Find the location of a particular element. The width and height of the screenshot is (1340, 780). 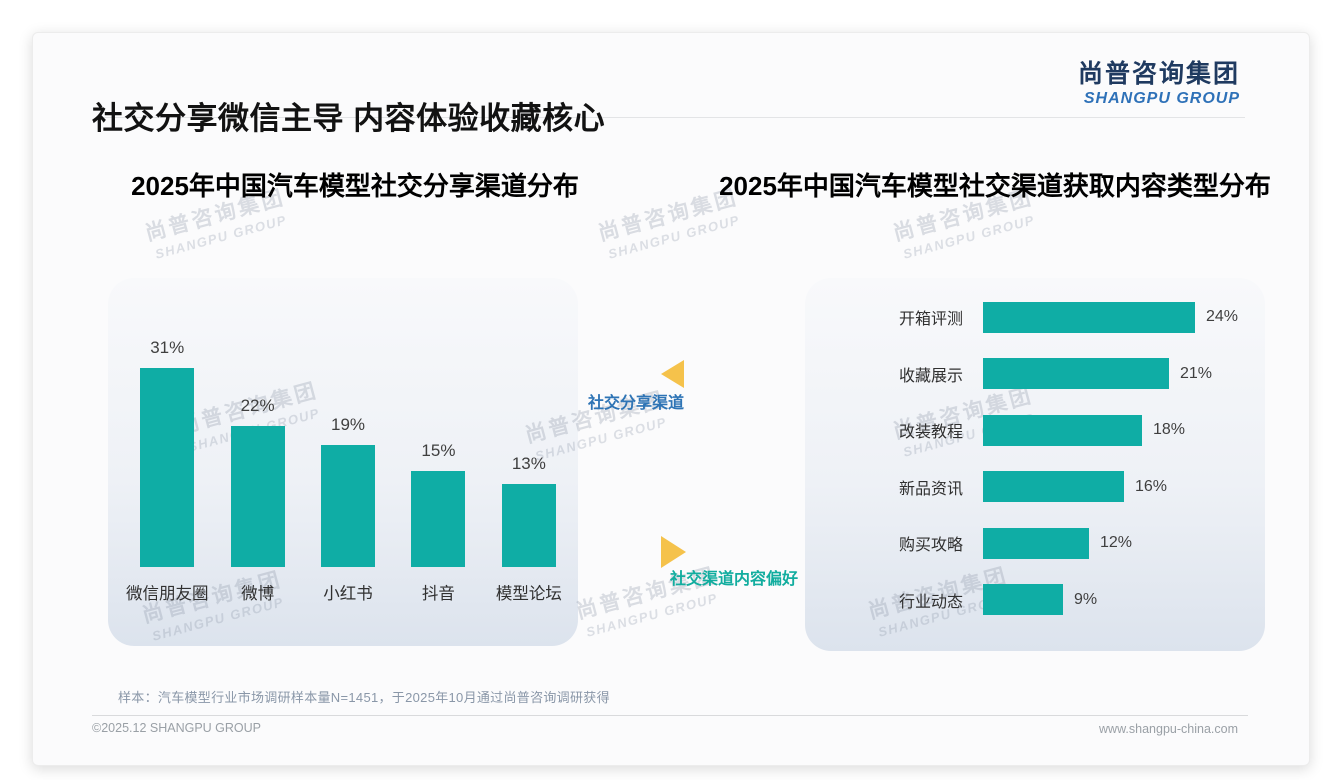

right-chart-title: 2025年中国汽车模型社交渠道获取内容类型分布 is located at coordinates (995, 186).